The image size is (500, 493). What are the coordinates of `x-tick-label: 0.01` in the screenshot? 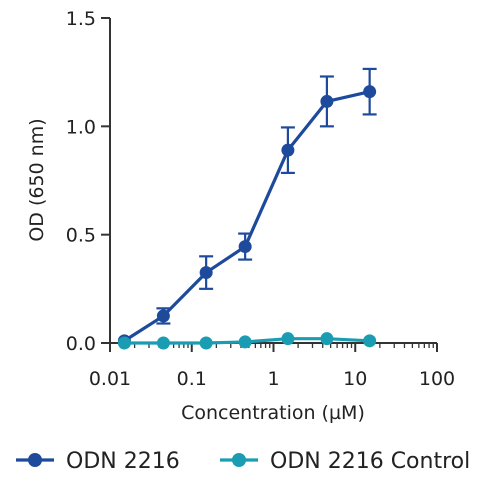 It's located at (110, 379).